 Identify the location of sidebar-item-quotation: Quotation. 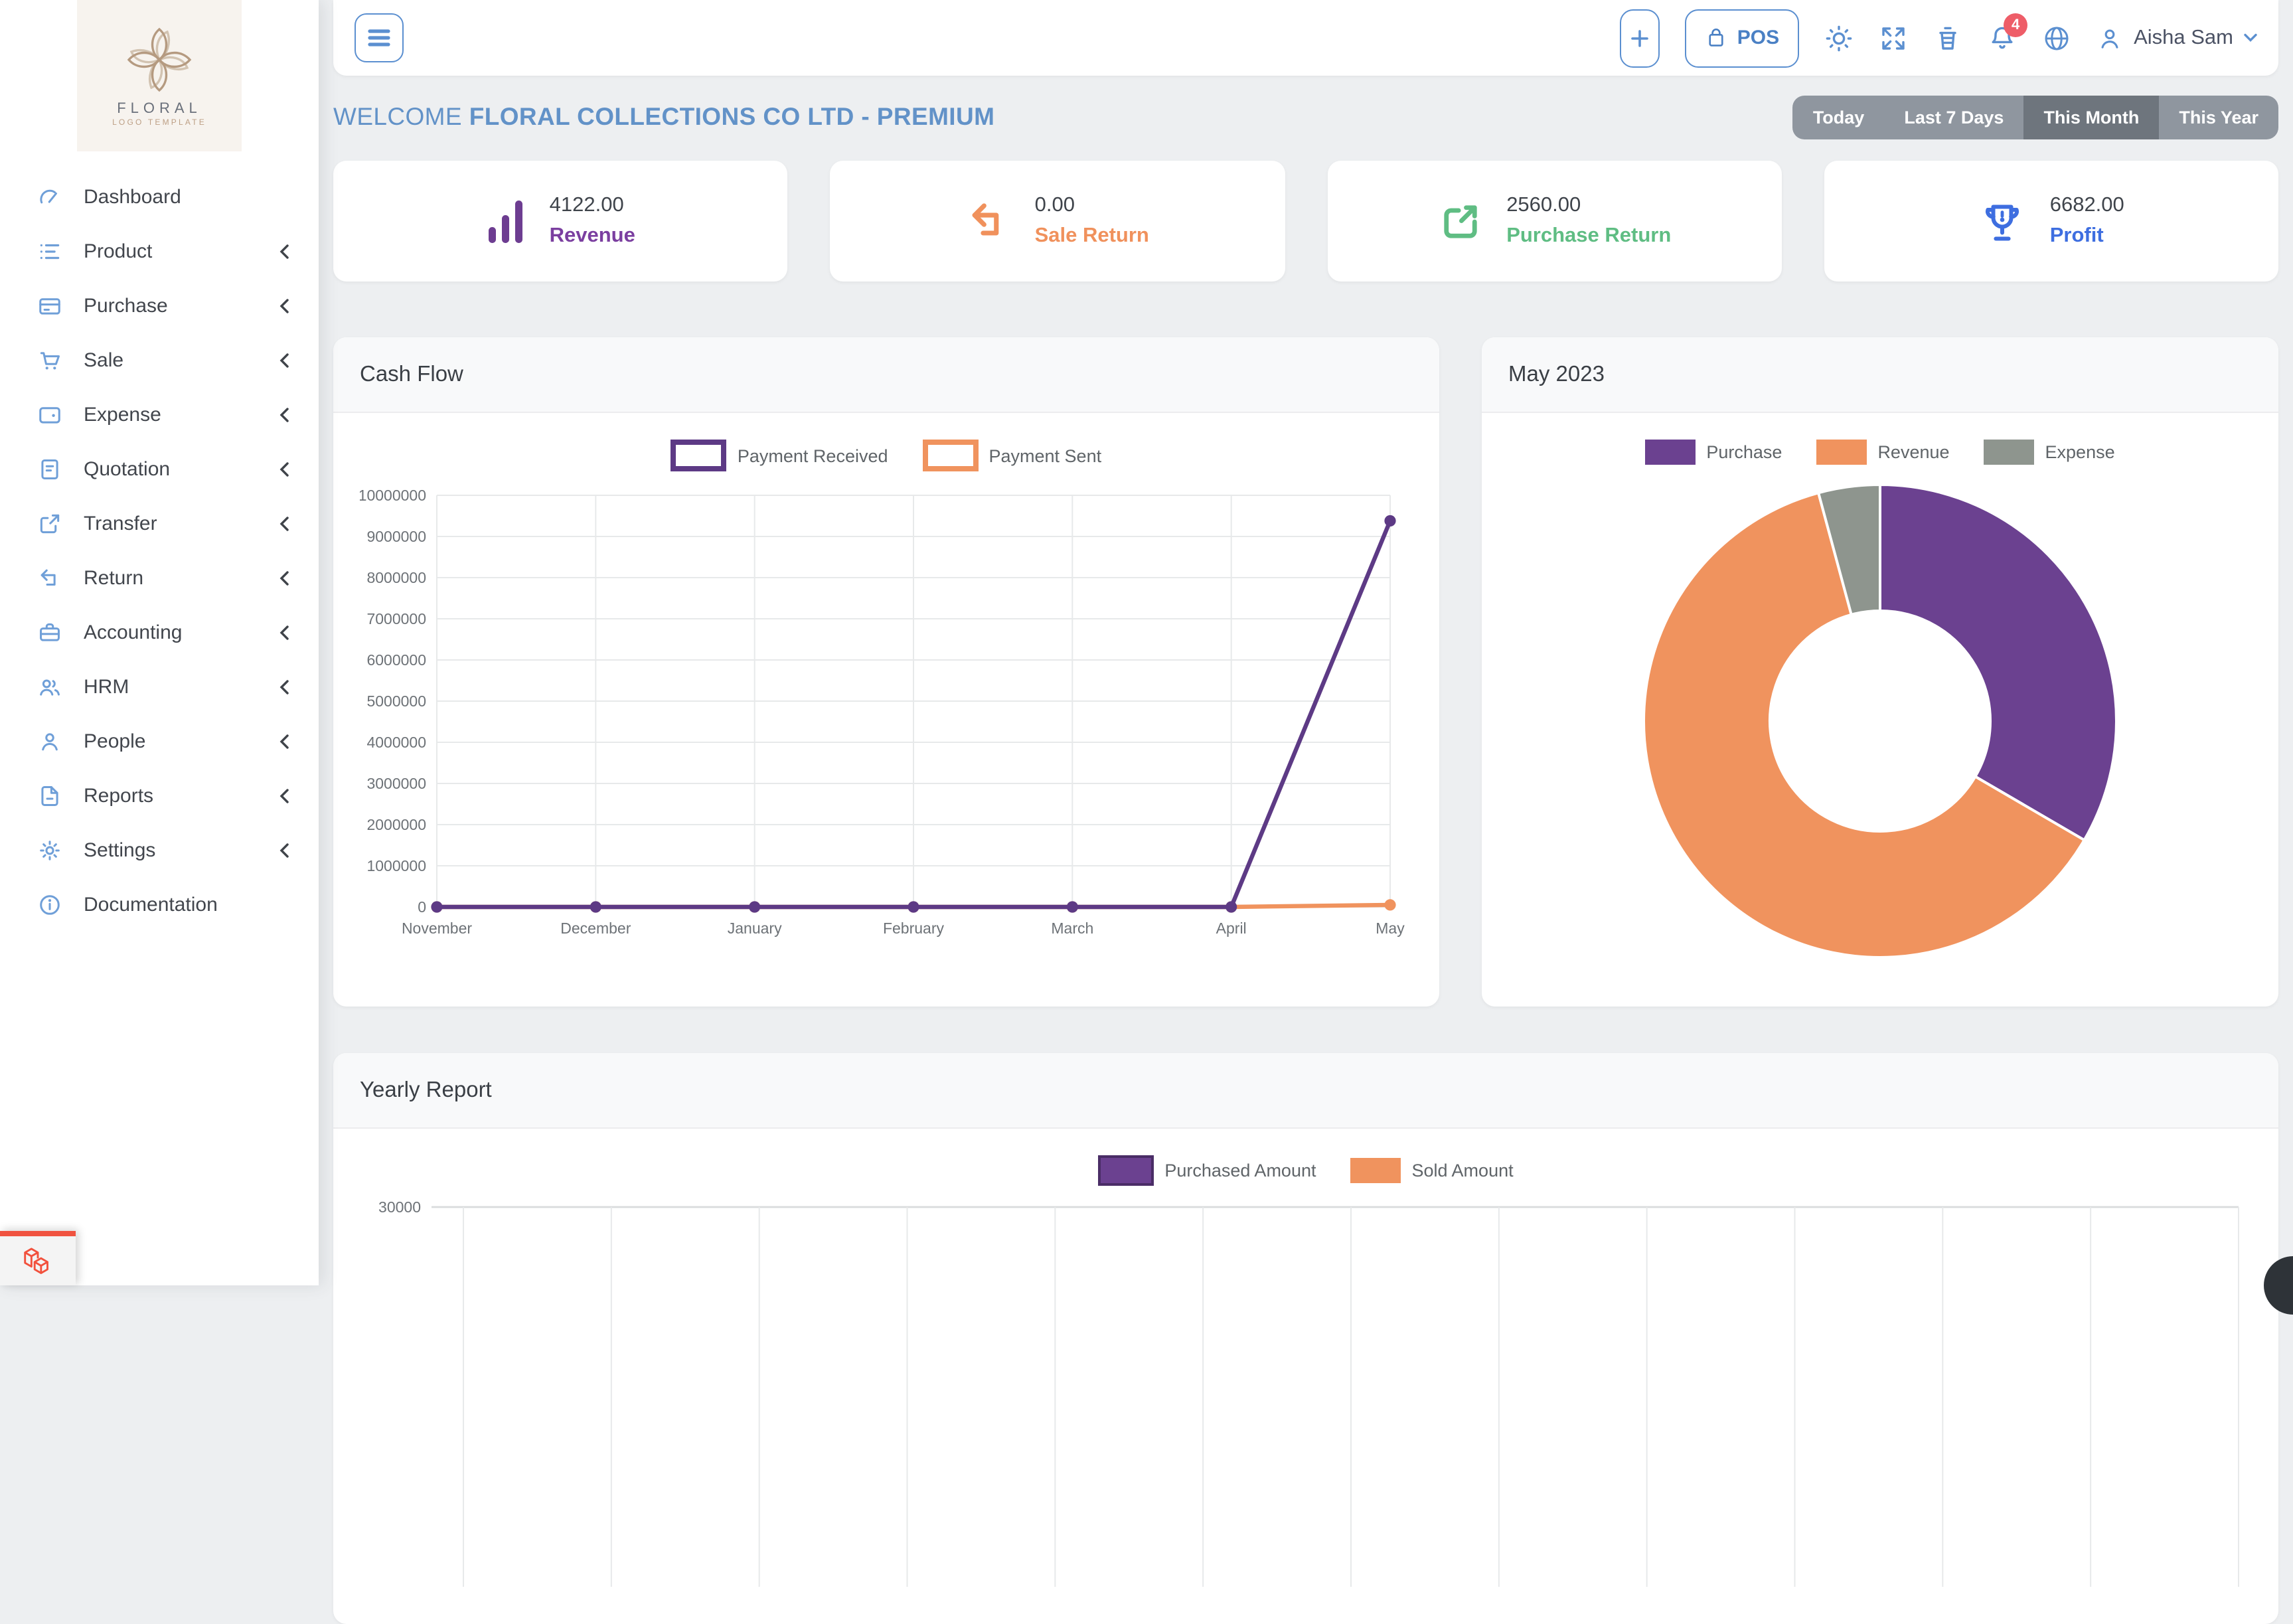
(159, 469).